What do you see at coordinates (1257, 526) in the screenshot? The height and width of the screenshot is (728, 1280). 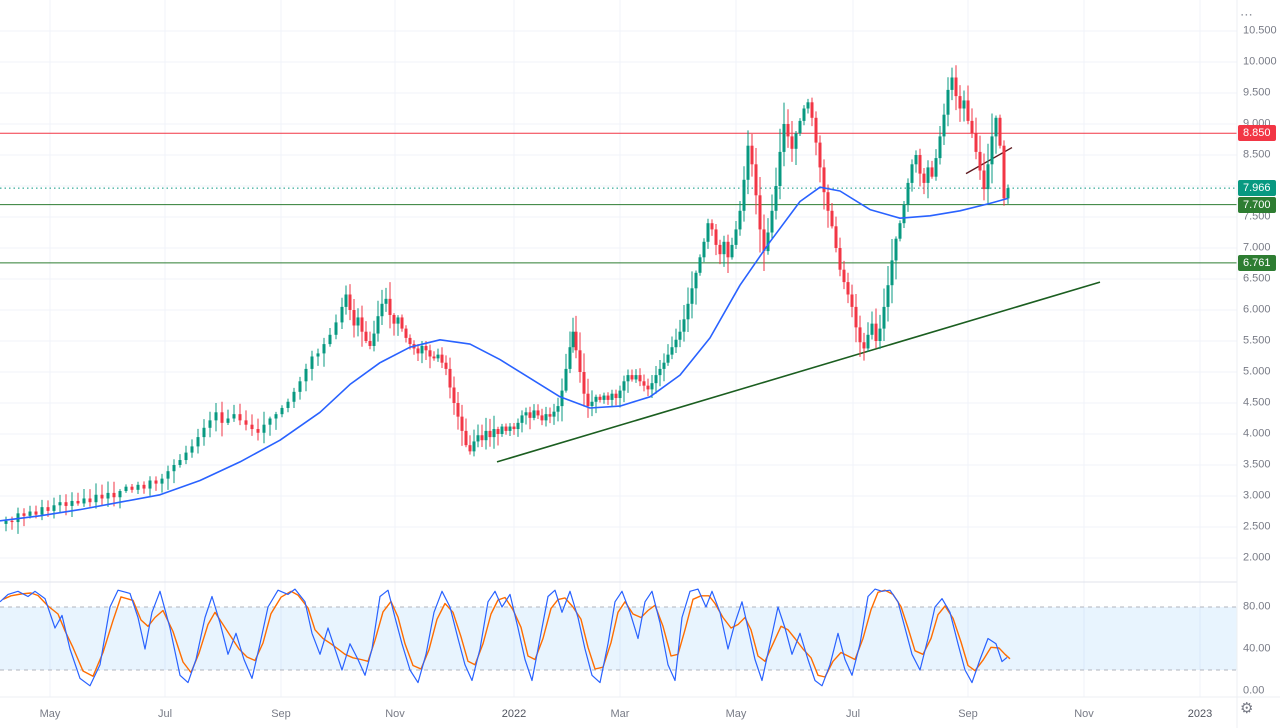 I see `price-tick-label: 2.500` at bounding box center [1257, 526].